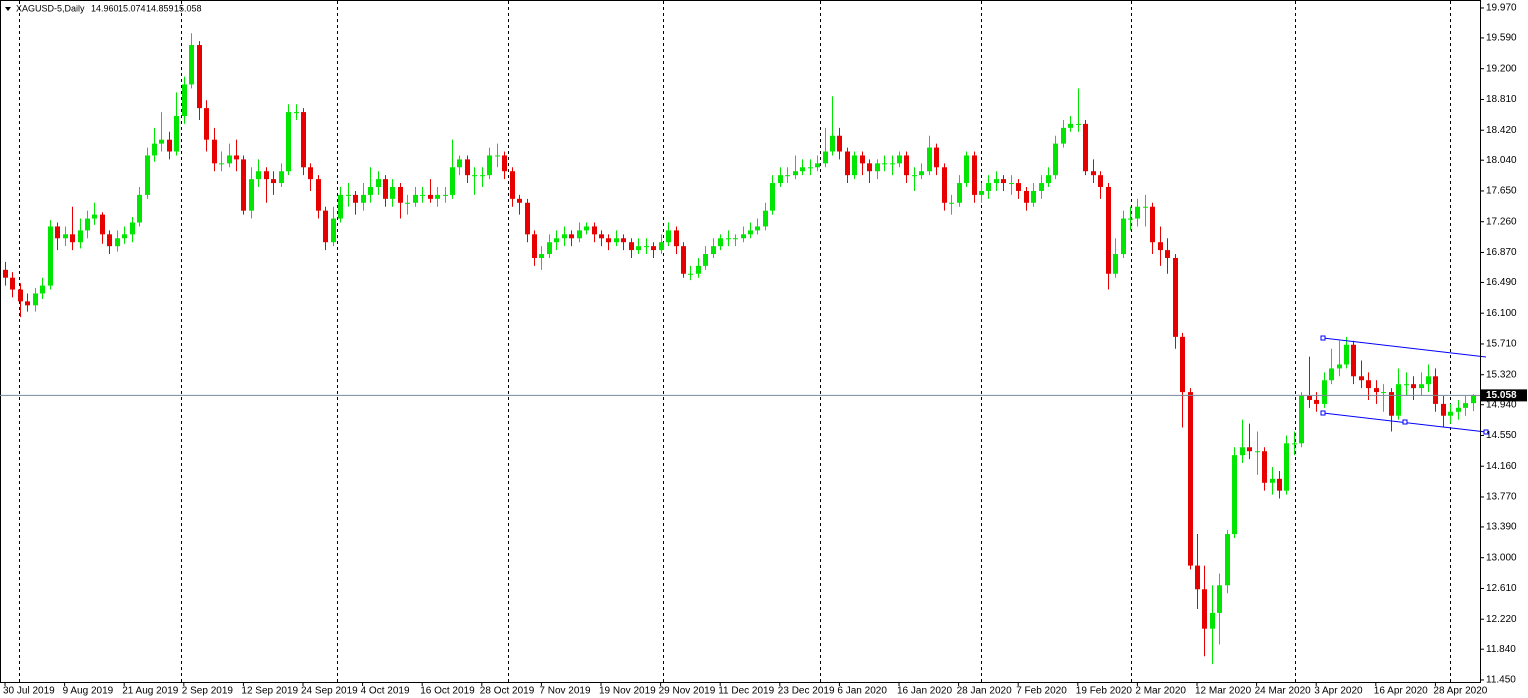 The image size is (1528, 698). Describe the element at coordinates (150, 691) in the screenshot. I see `x-tick-label: 21 Aug 2019` at that location.